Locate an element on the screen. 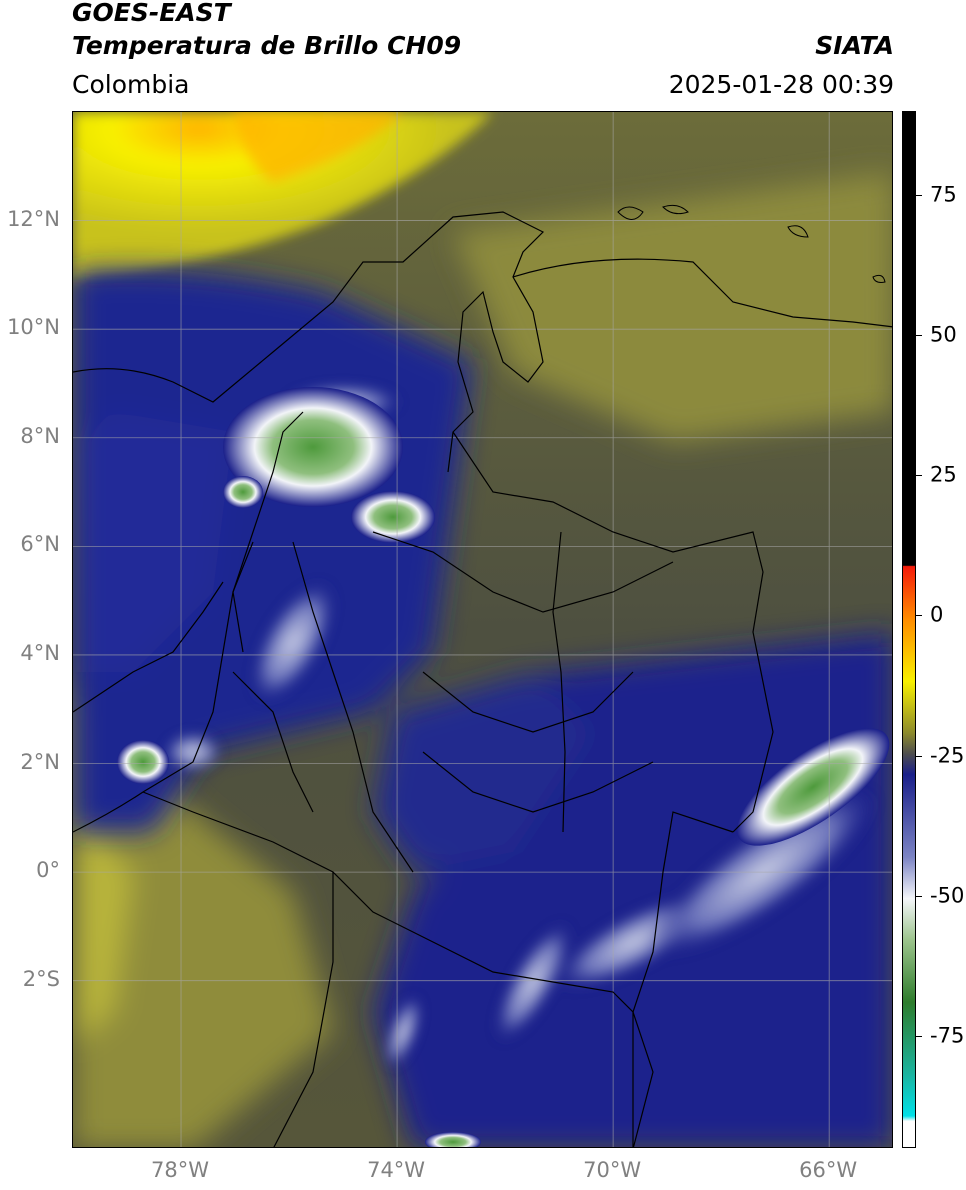 The height and width of the screenshot is (1190, 966). lat-label: 2°N is located at coordinates (40, 761).